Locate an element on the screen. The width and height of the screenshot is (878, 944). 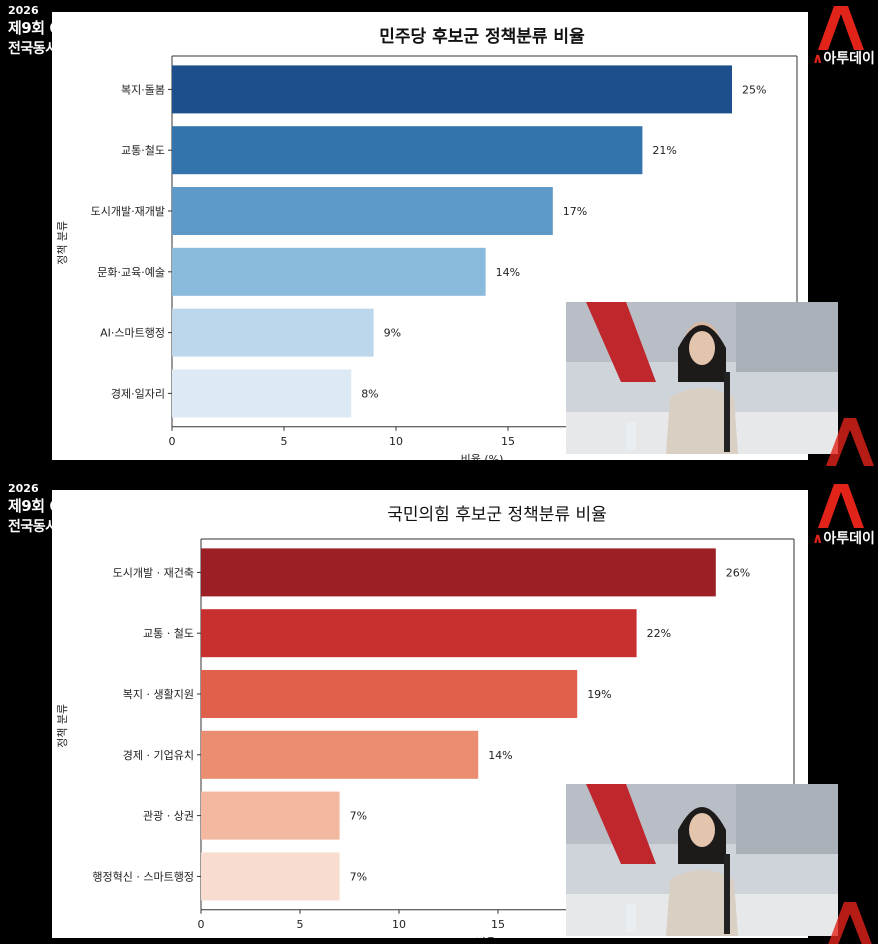
brand-line1-2: 제9회 6·3 ☑ is located at coordinates (50, 506).